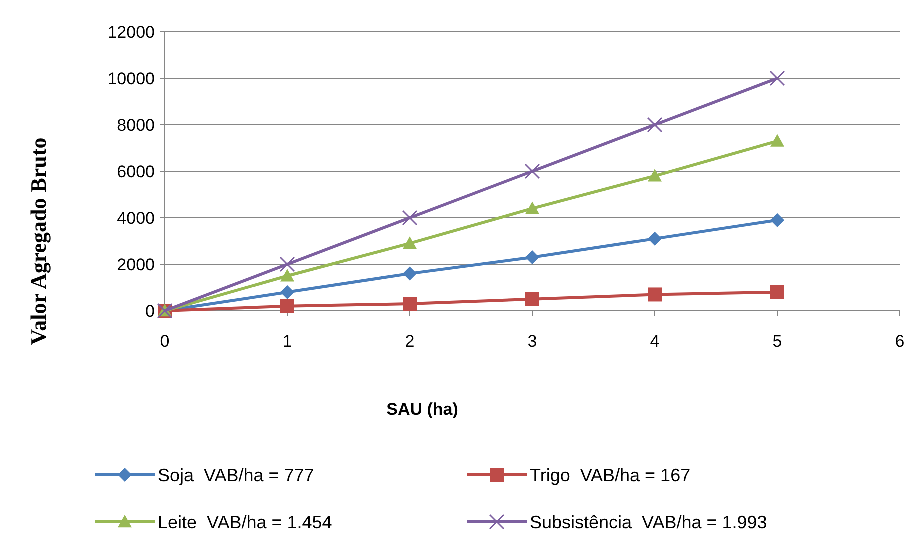 This screenshot has height=540, width=908. I want to click on y-tick-label: 0, so click(150, 311).